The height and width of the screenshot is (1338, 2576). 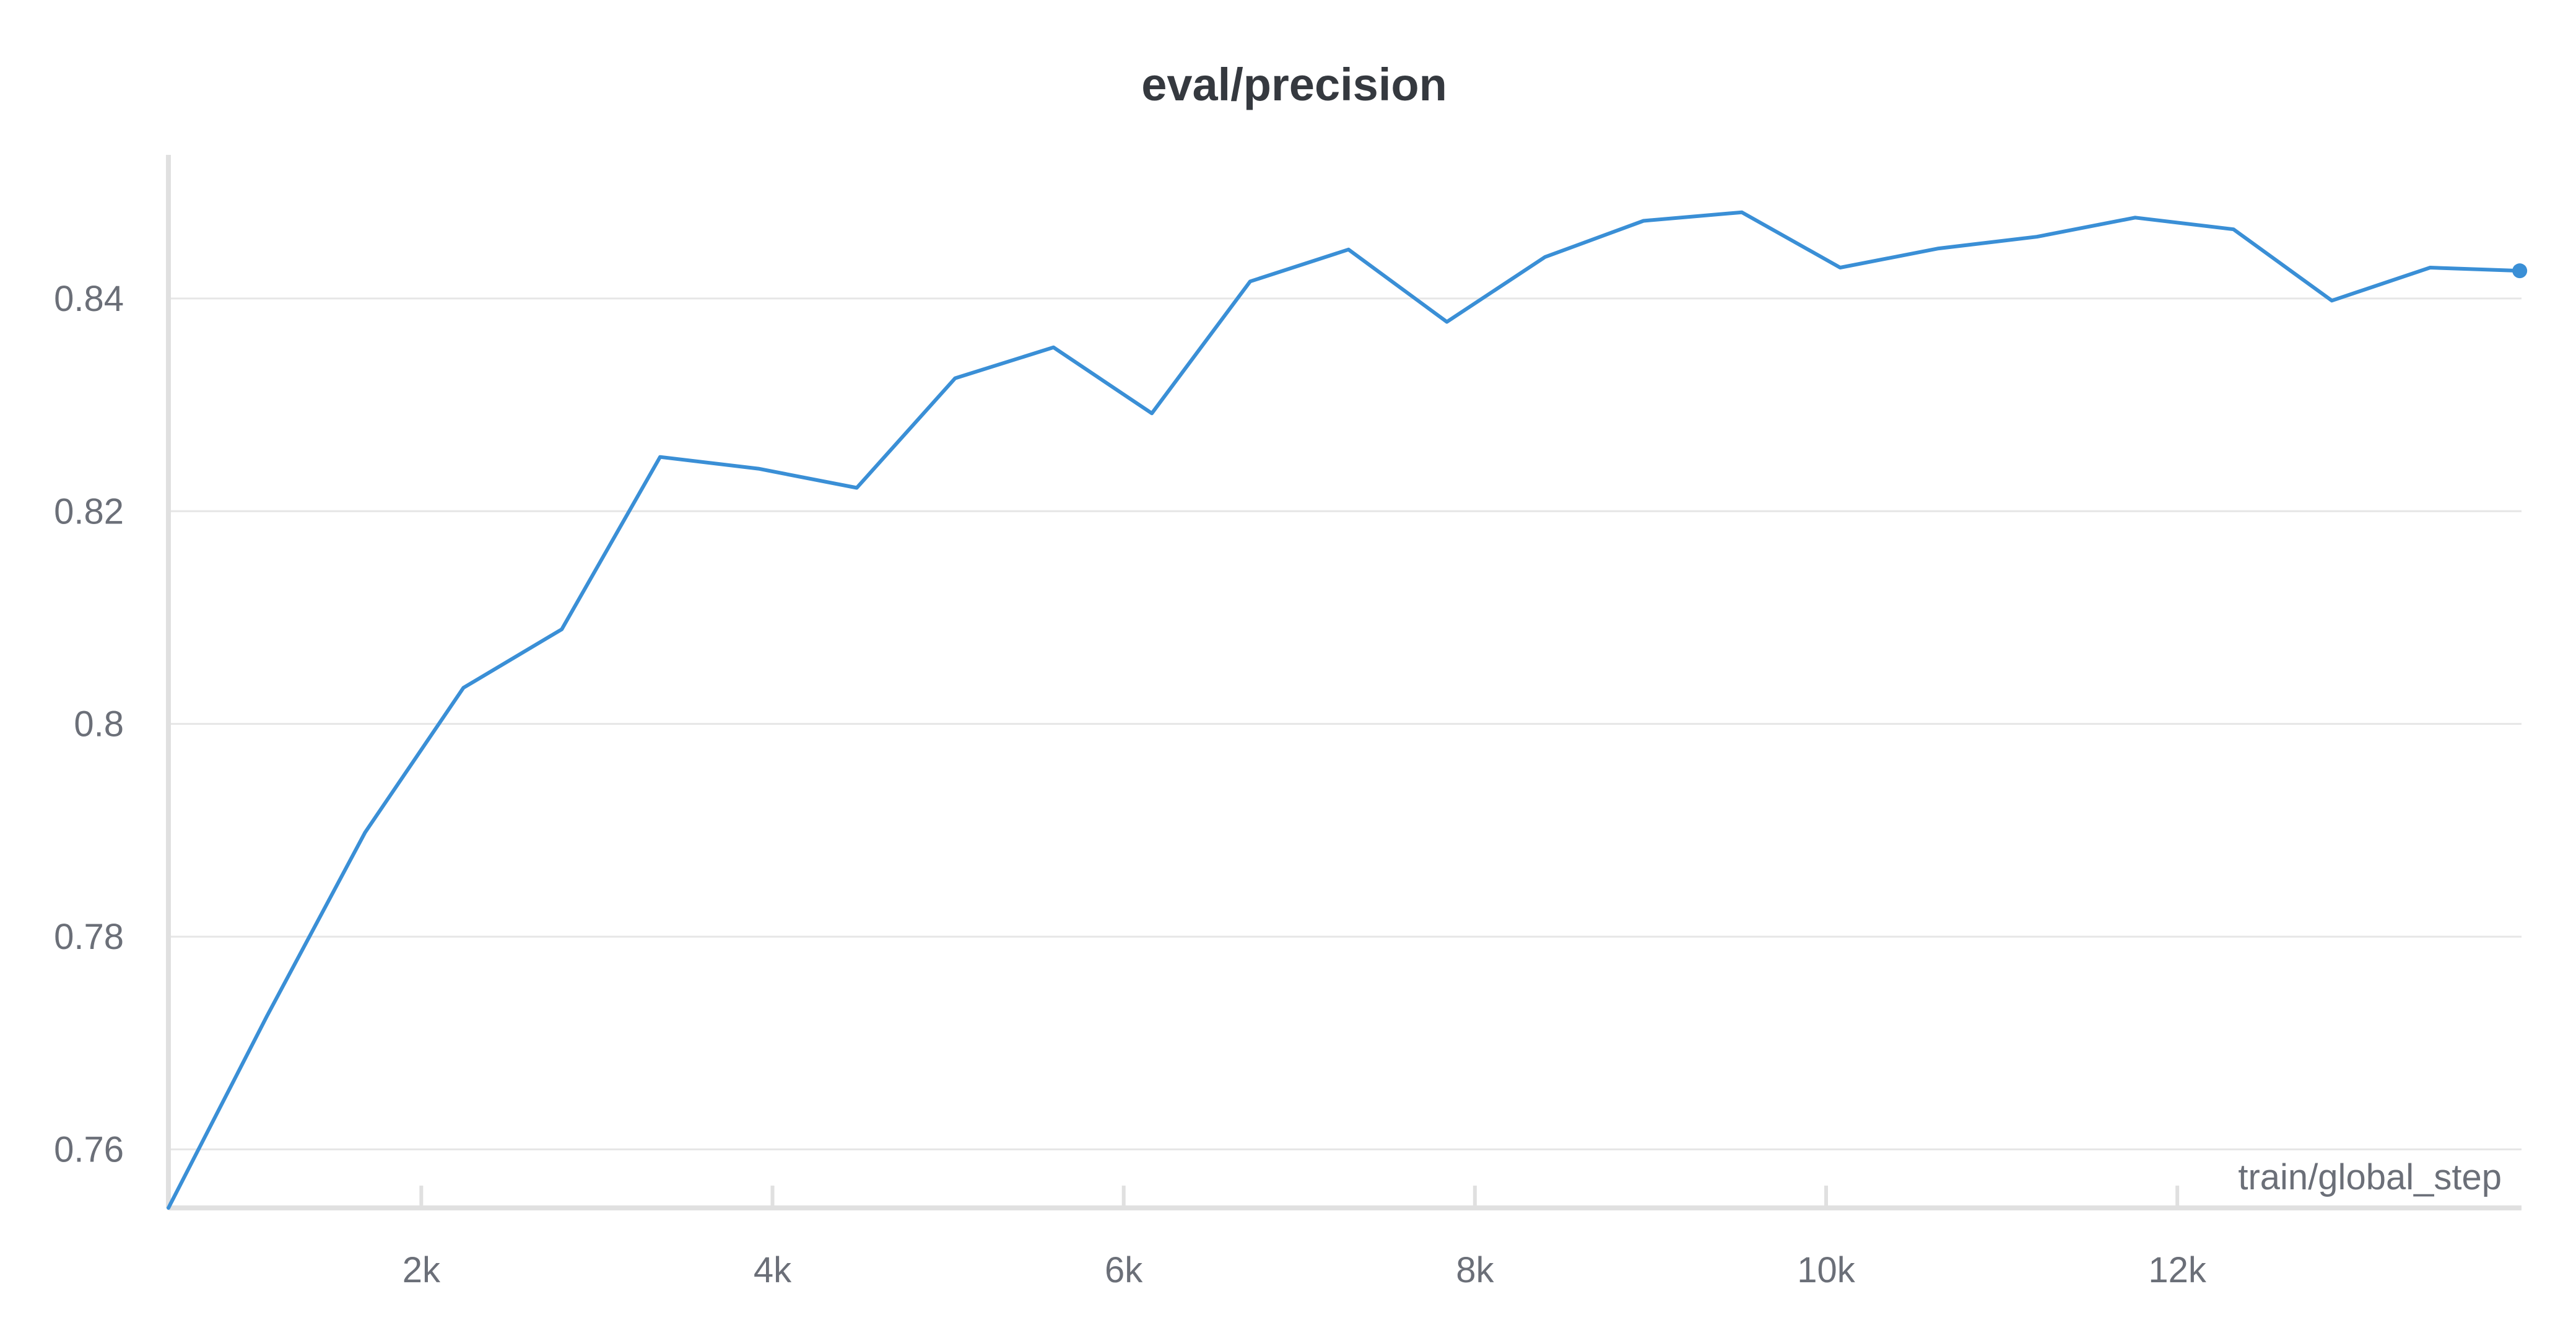 I want to click on x-tick-label: 6k, so click(x=1124, y=1270).